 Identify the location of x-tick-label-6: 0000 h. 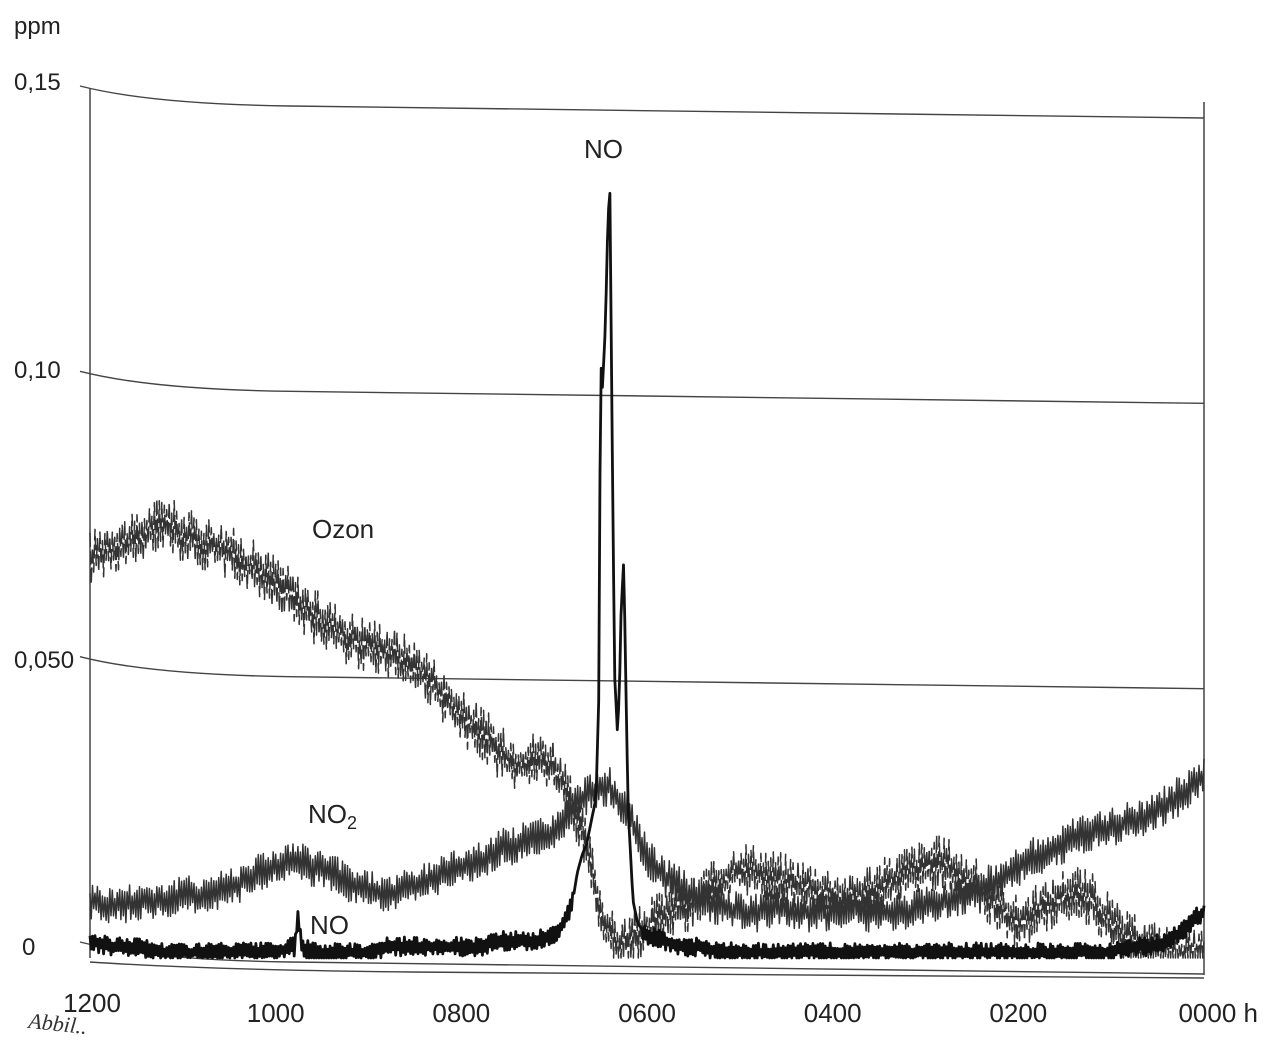
(1218, 1013).